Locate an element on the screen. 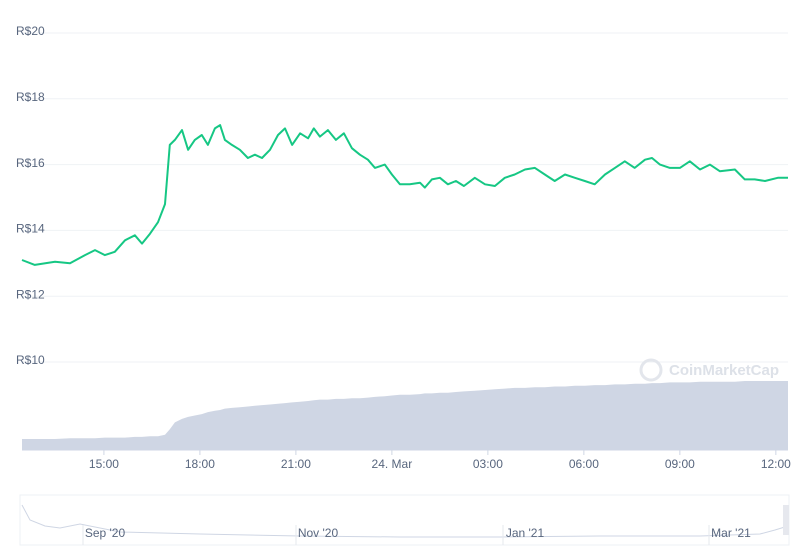 This screenshot has height=556, width=809. navigator-label: Jan '21 is located at coordinates (525, 533).